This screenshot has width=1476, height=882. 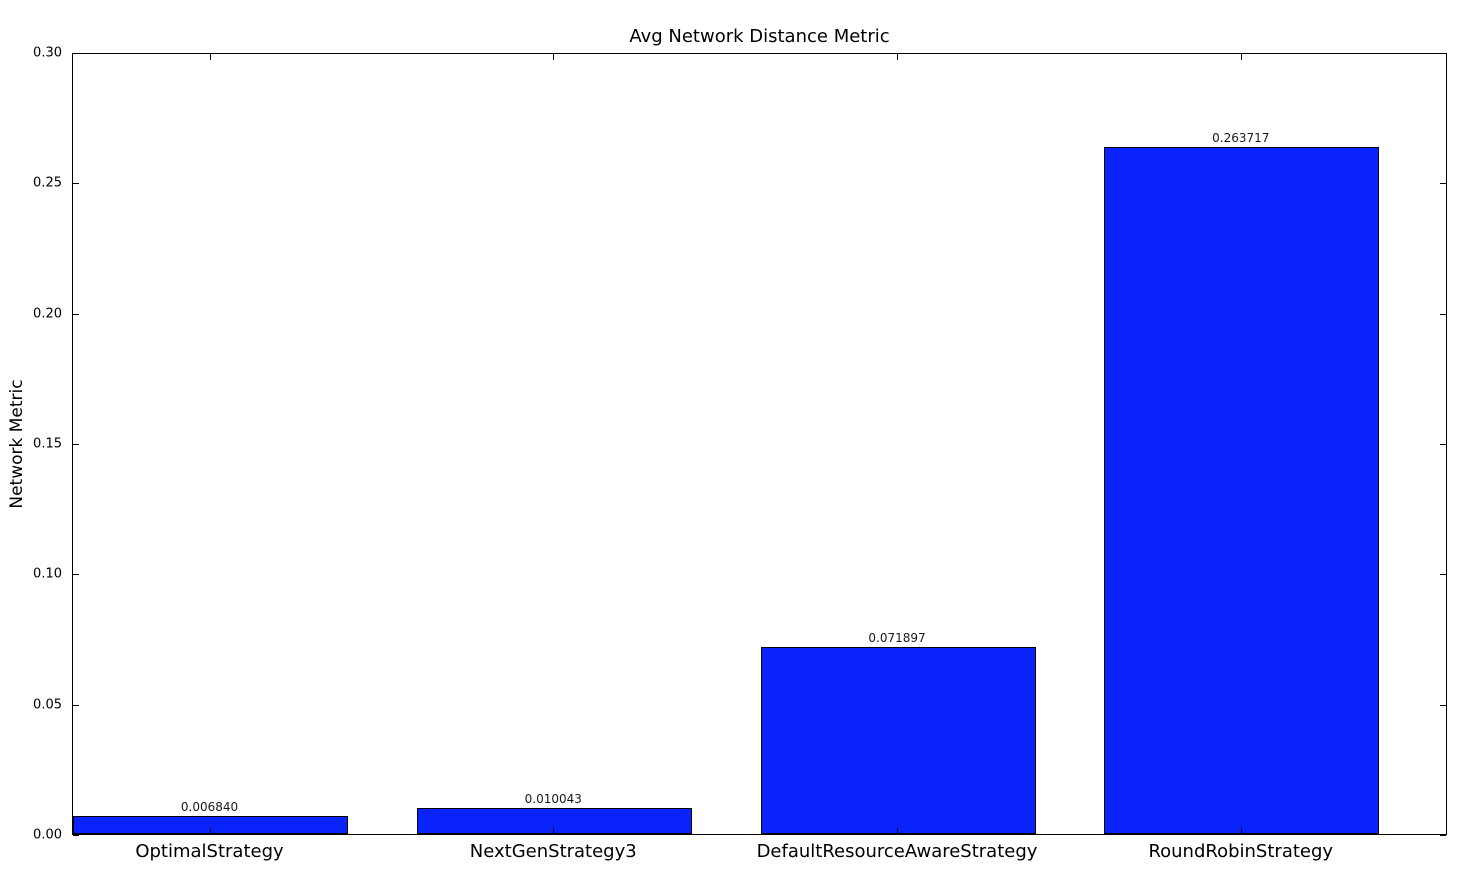 What do you see at coordinates (553, 851) in the screenshot?
I see `x-tick-label: NextGenStrategy3` at bounding box center [553, 851].